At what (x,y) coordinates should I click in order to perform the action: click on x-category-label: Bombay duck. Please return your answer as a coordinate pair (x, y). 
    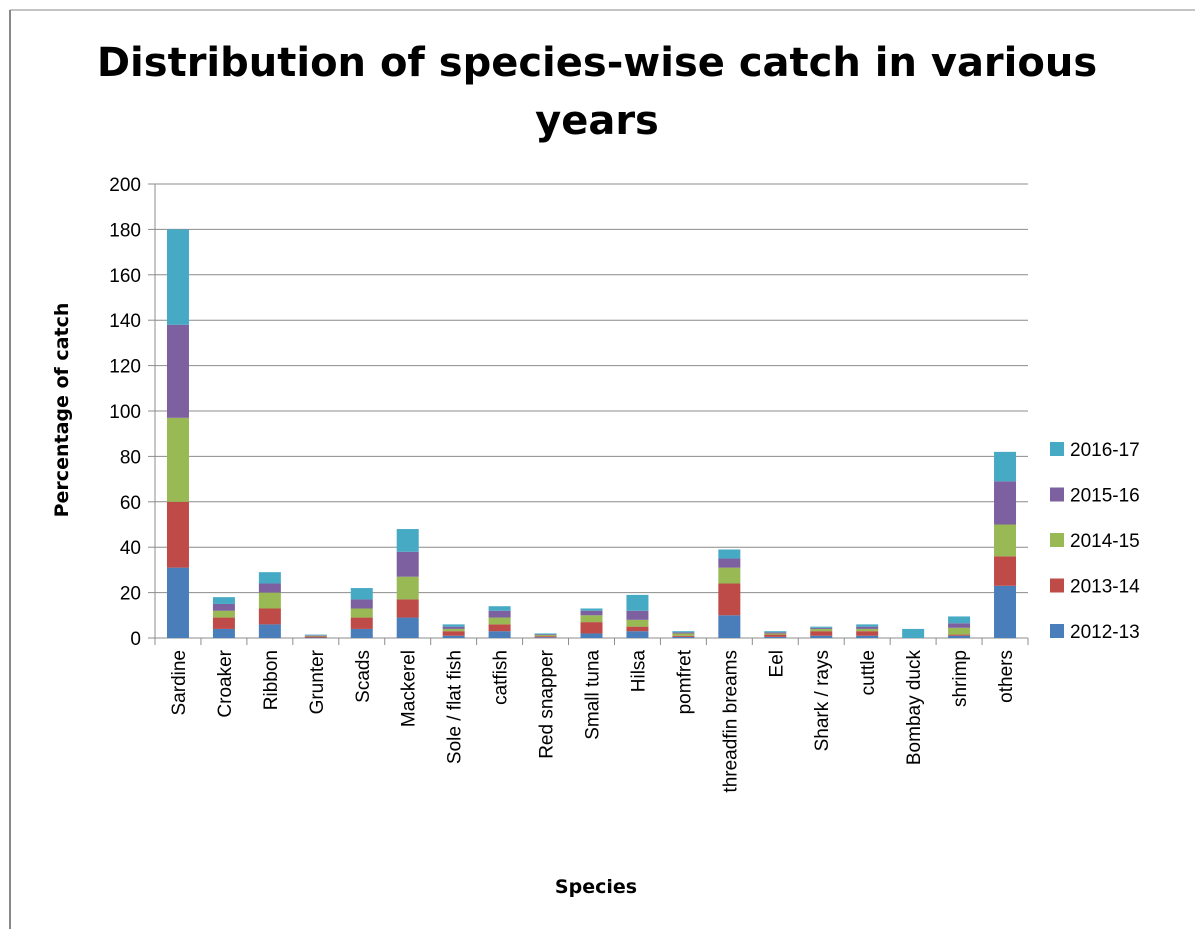
    Looking at the image, I should click on (914, 708).